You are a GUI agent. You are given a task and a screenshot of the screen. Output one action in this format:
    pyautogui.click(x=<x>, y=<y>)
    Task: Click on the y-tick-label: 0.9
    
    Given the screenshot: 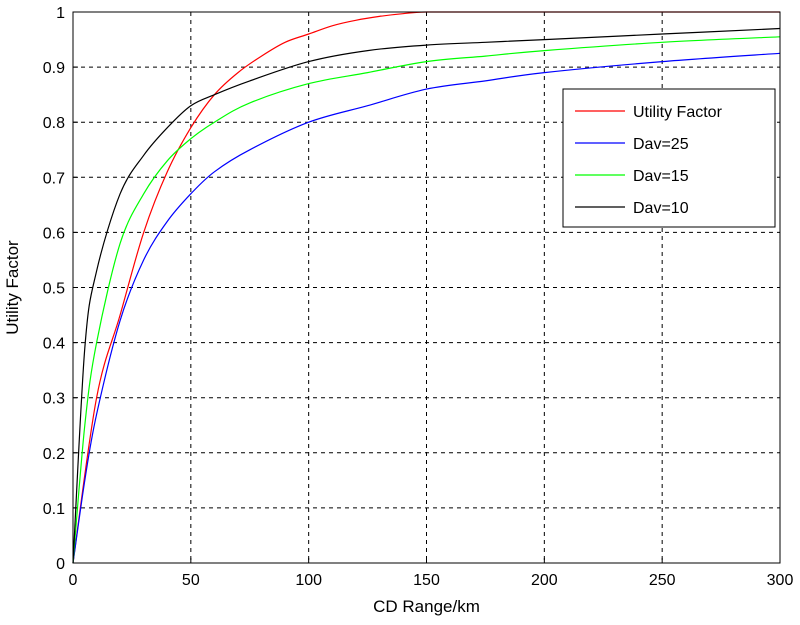 What is the action you would take?
    pyautogui.click(x=54, y=68)
    